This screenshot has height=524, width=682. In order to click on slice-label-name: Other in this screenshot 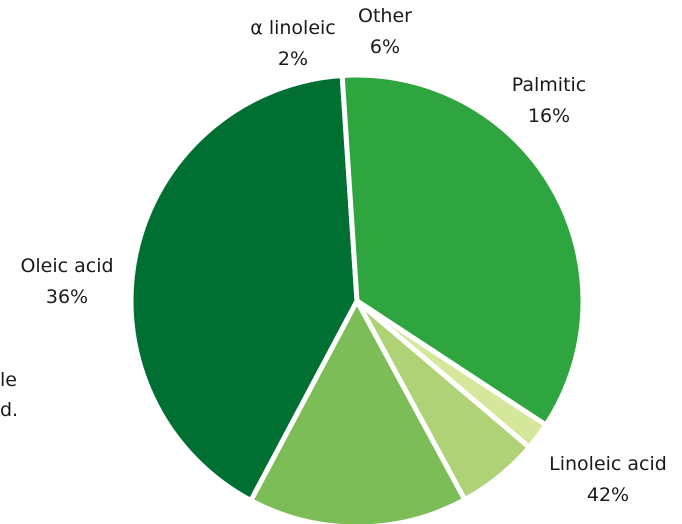, I will do `click(385, 16)`.